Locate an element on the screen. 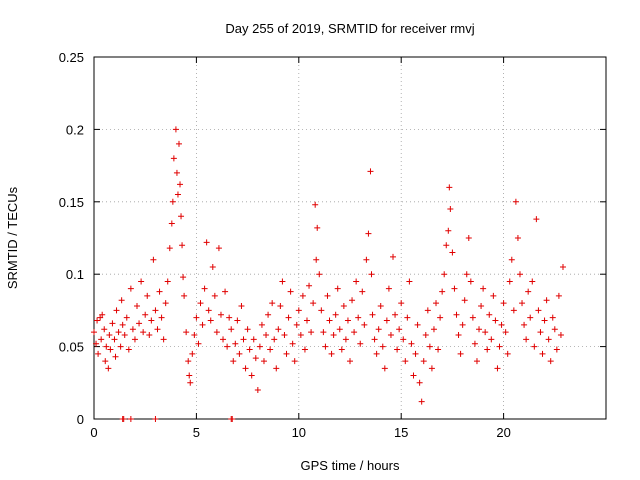  x-tick-label: 10 is located at coordinates (299, 432).